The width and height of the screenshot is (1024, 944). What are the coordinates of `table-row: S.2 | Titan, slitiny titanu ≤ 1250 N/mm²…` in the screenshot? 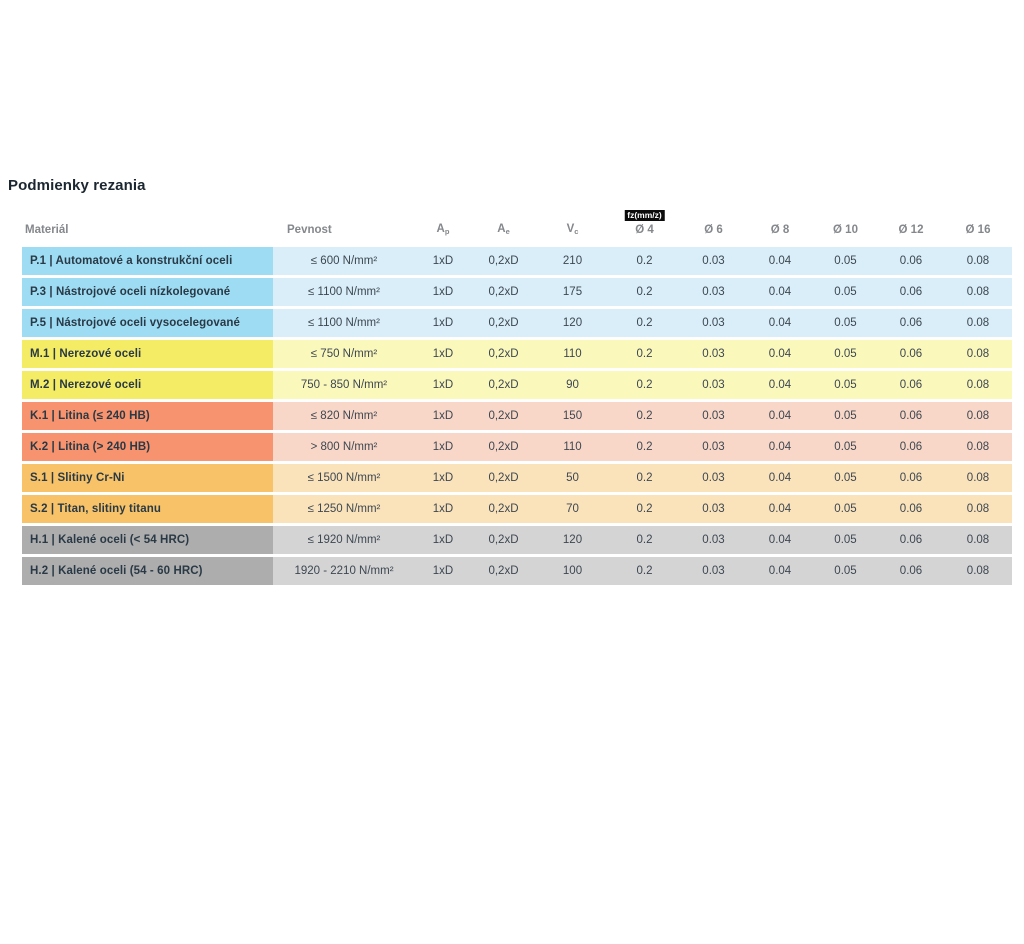 It's located at (517, 509).